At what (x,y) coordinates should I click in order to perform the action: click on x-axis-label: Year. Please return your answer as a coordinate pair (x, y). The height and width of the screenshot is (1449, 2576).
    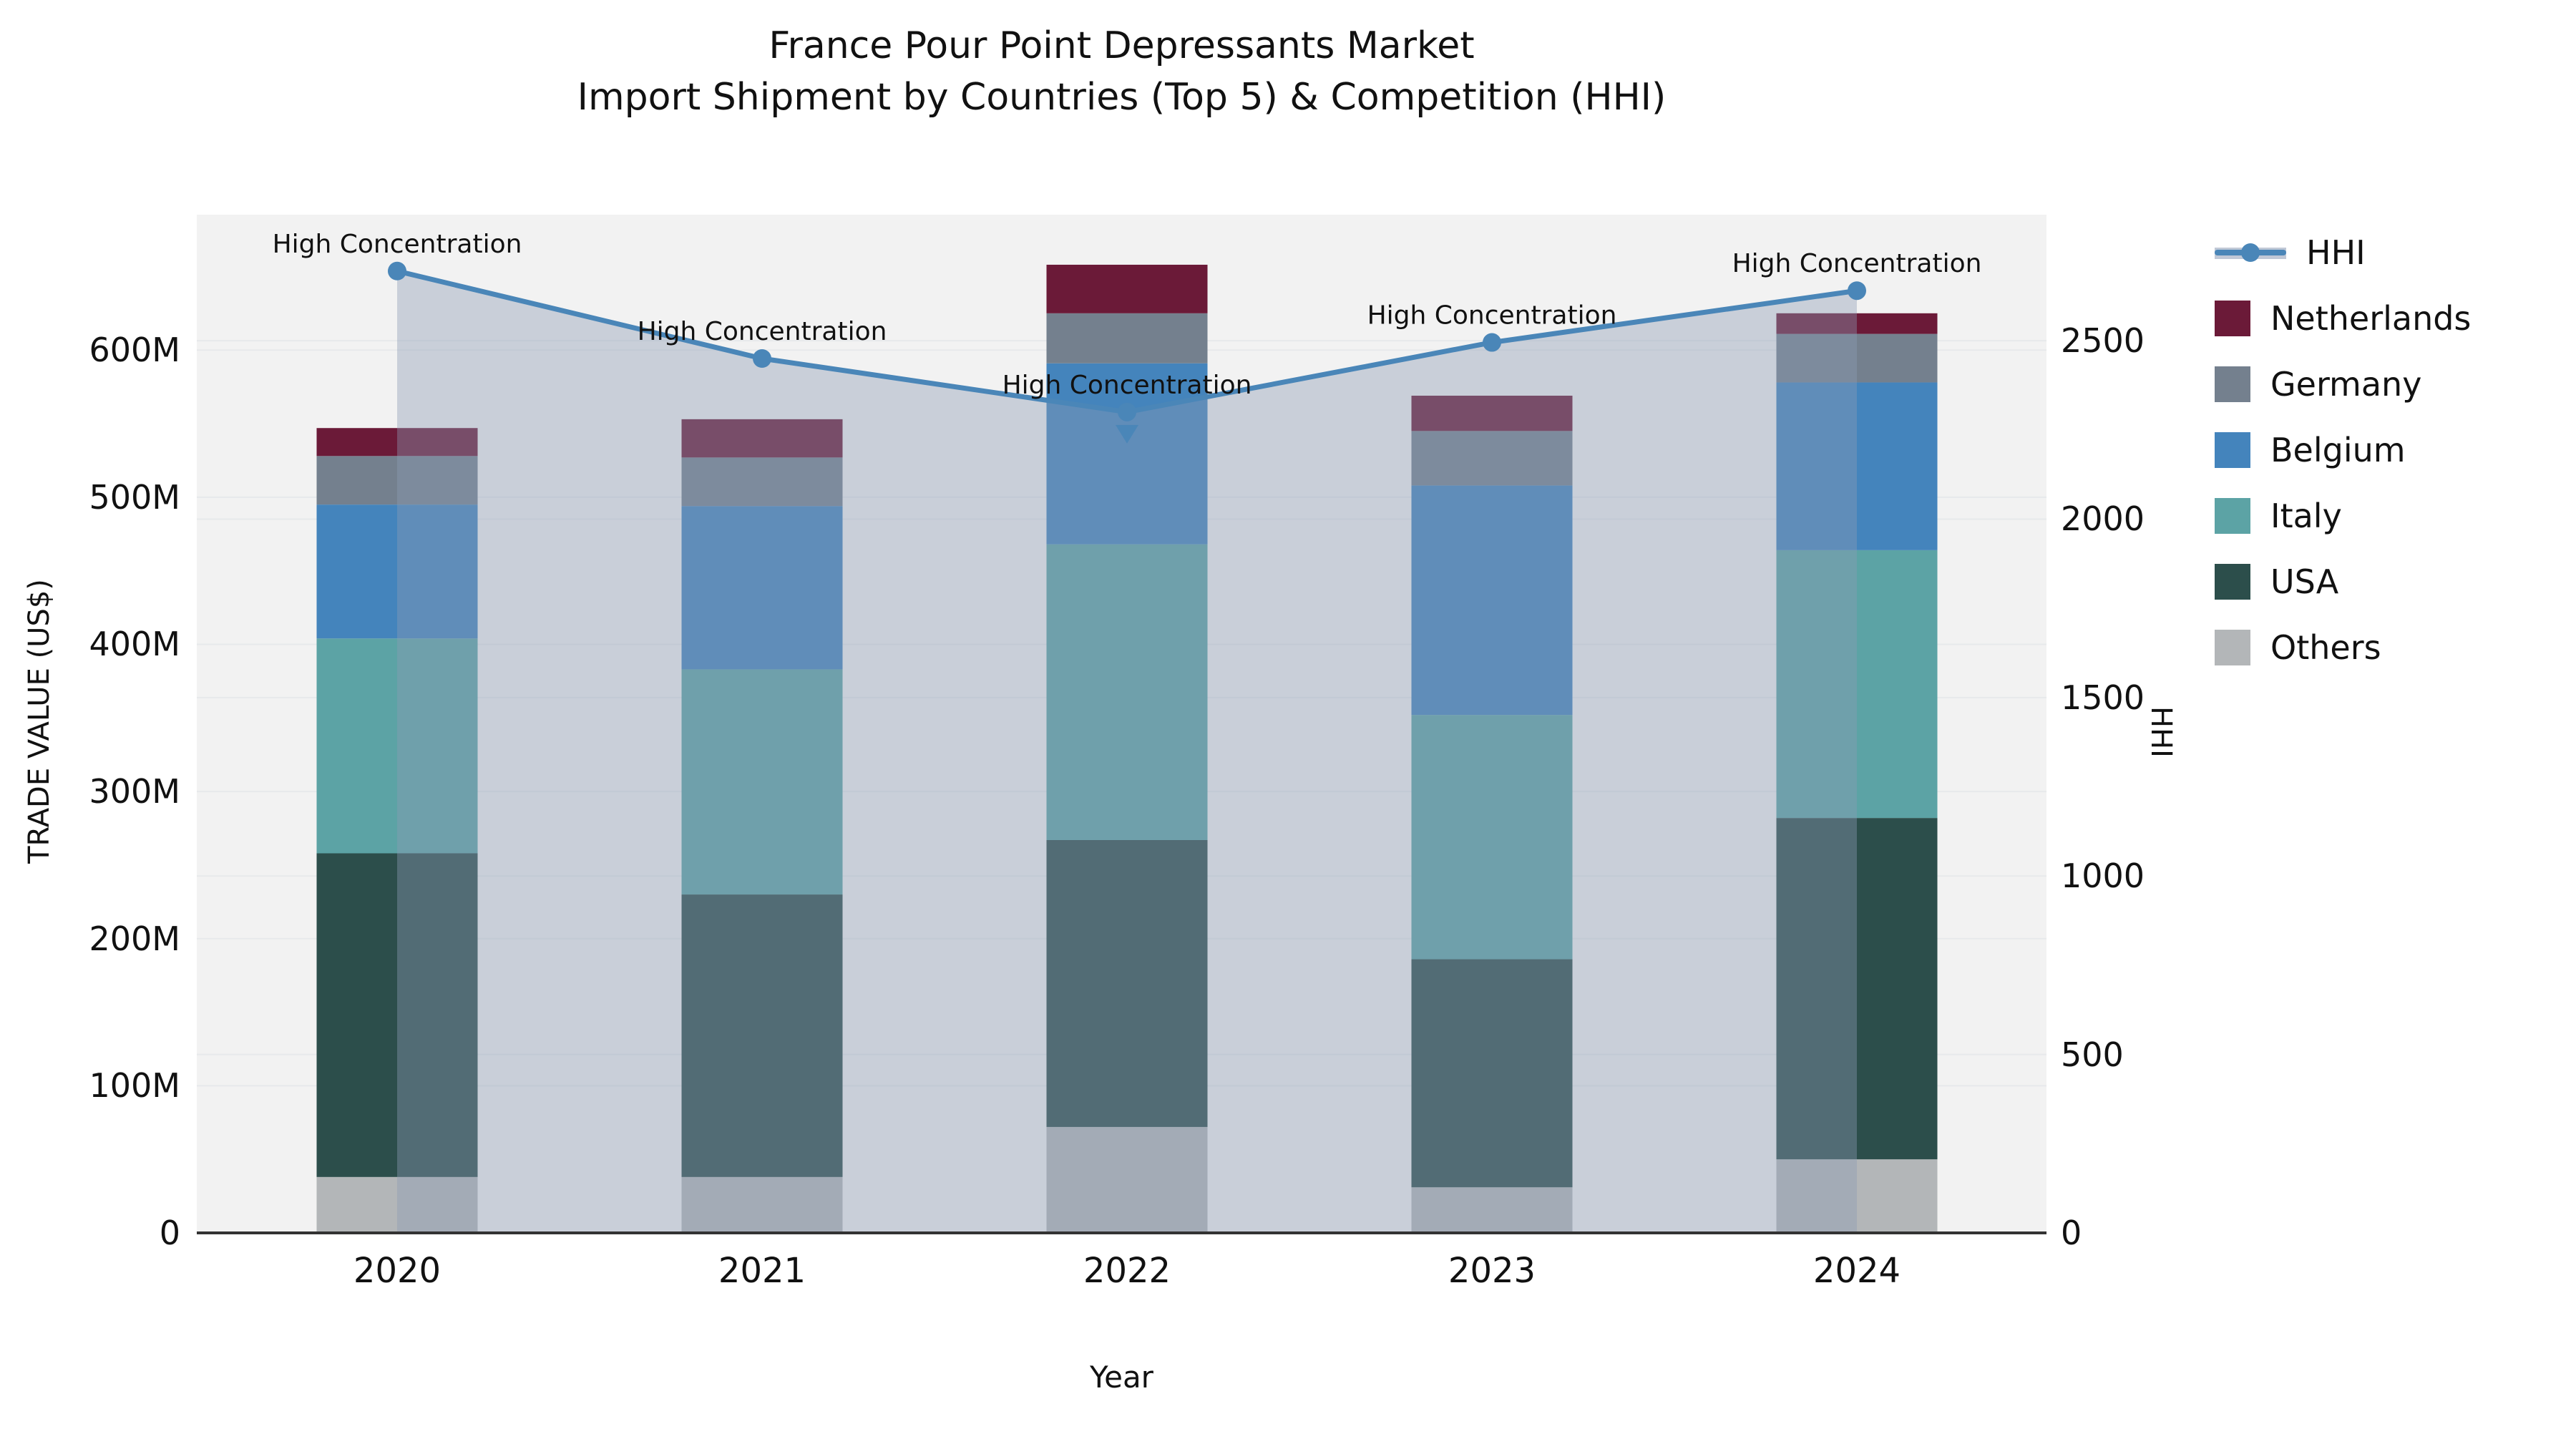
    Looking at the image, I should click on (1121, 1377).